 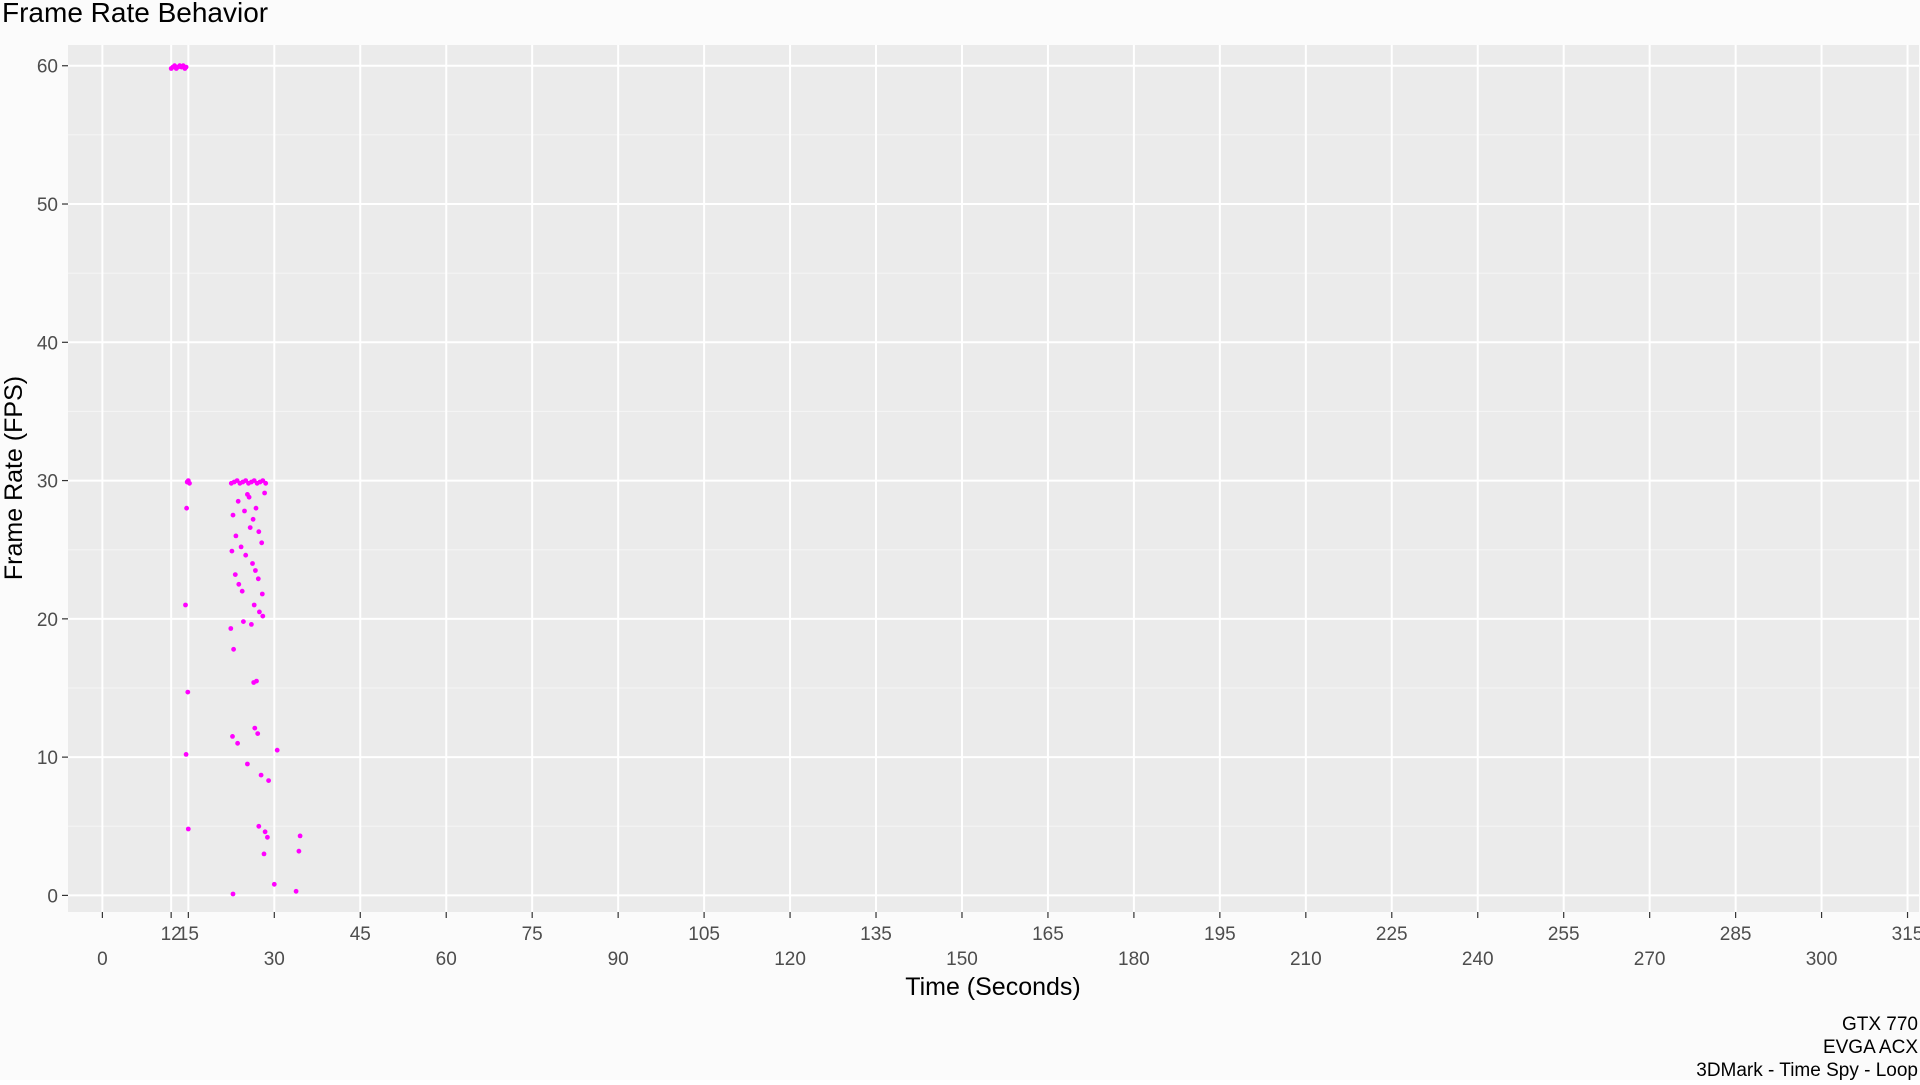 I want to click on x-tick-label: 150, so click(x=962, y=959).